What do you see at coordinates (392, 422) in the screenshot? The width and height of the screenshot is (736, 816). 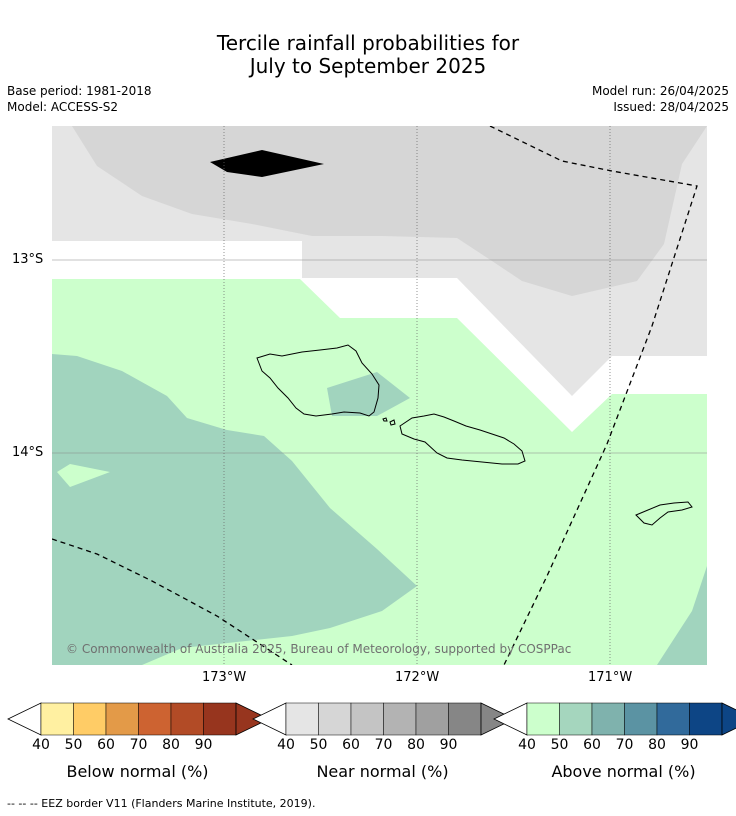 I see `manono-island` at bounding box center [392, 422].